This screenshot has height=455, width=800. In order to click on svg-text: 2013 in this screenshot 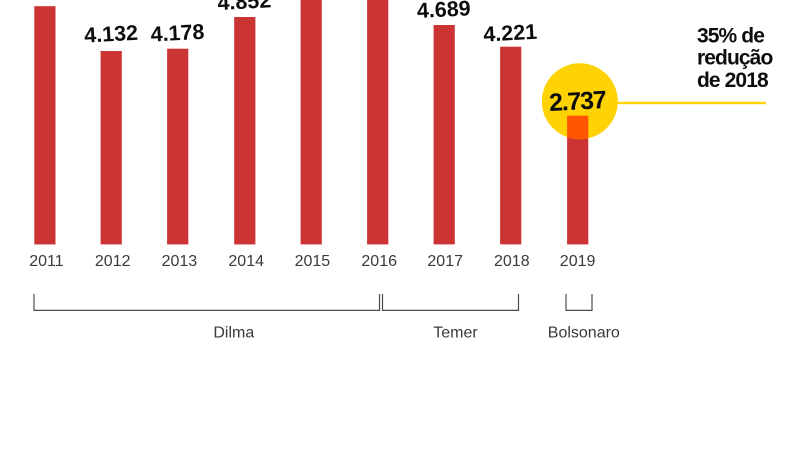, I will do `click(180, 261)`.